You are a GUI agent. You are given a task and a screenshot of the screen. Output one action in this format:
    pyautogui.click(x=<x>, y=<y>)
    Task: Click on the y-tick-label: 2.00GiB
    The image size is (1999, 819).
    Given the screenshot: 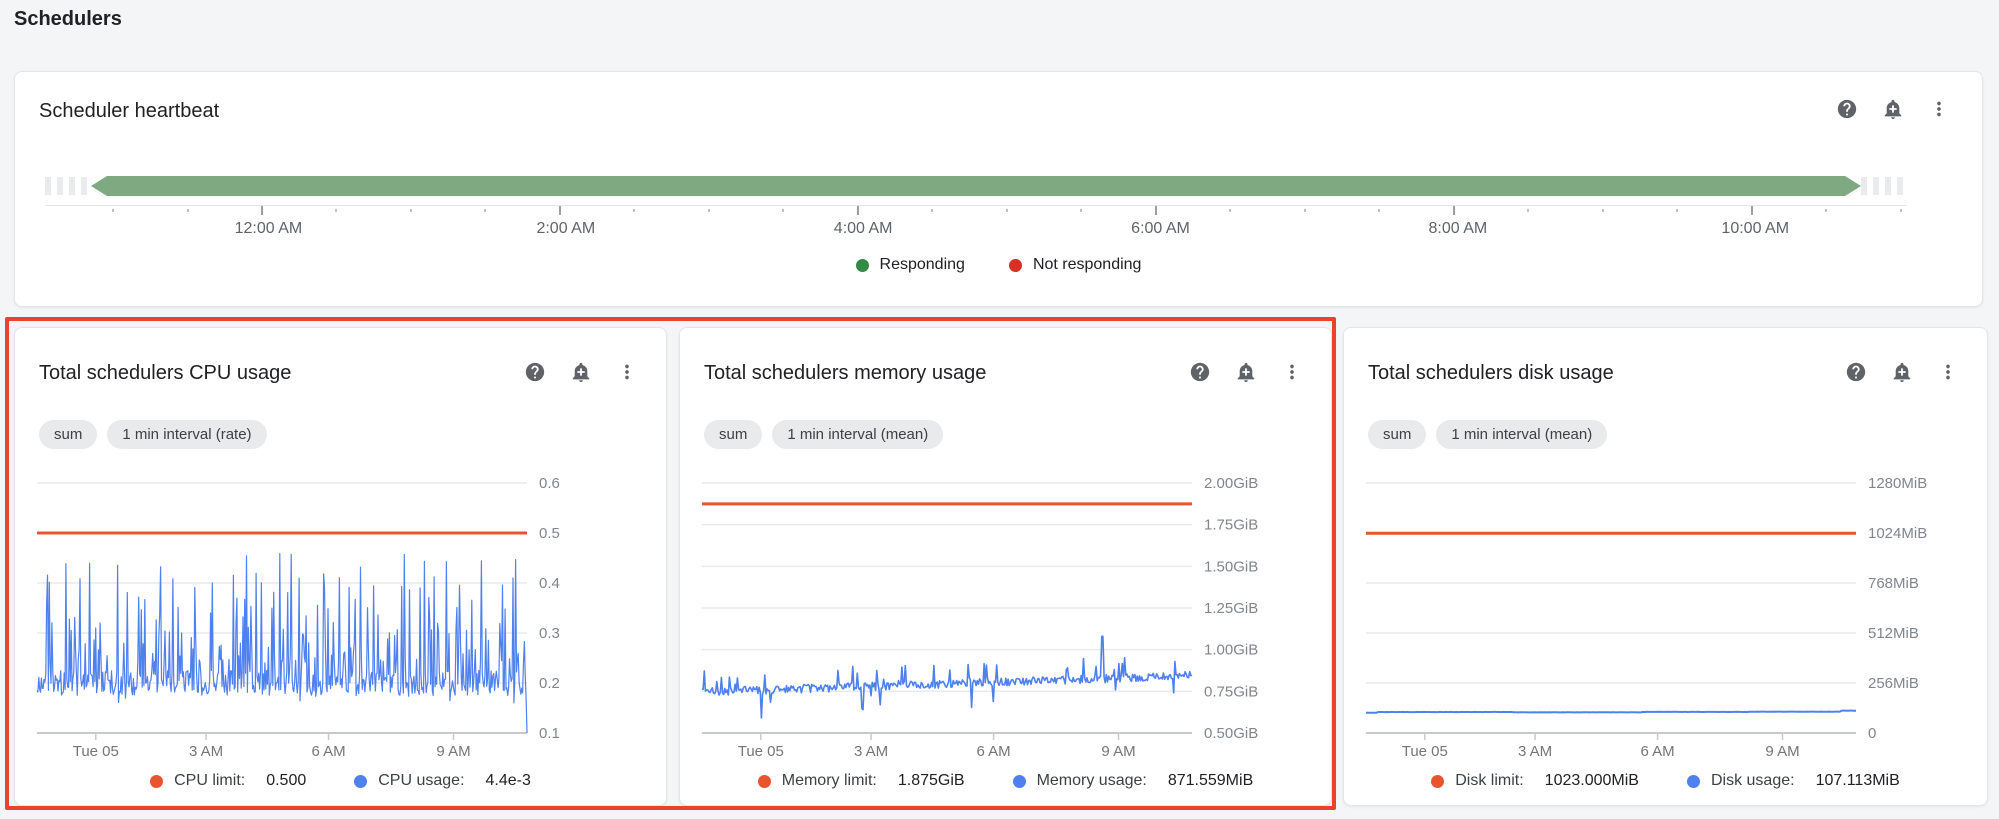 What is the action you would take?
    pyautogui.click(x=1231, y=483)
    